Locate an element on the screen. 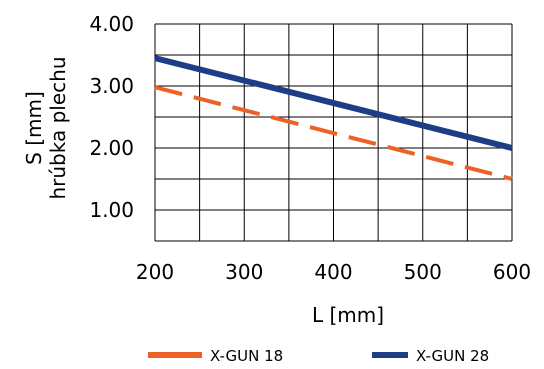 The height and width of the screenshot is (369, 544). x-tick-label: 400 is located at coordinates (333, 272).